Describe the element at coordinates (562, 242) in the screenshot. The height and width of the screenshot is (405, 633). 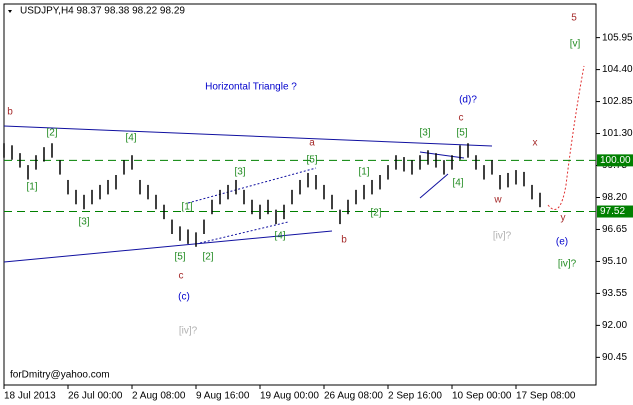
I see `wave-label: (e)` at that location.